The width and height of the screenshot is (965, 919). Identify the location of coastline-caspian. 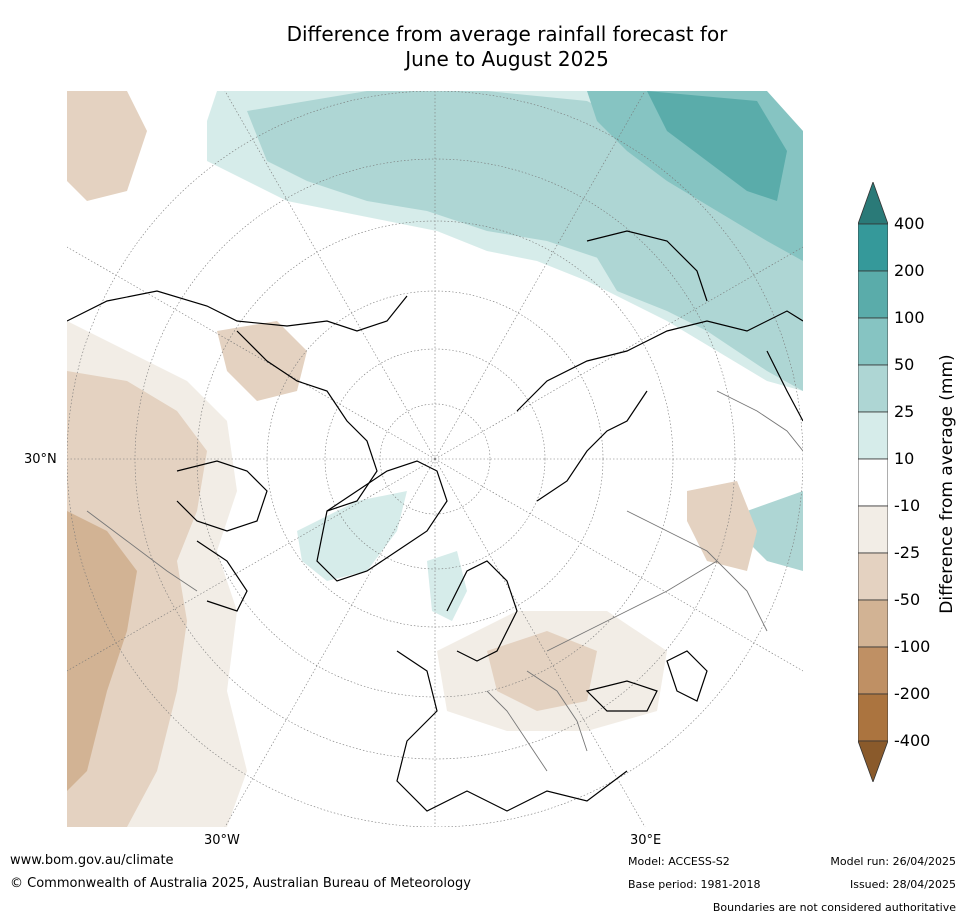
(687, 676).